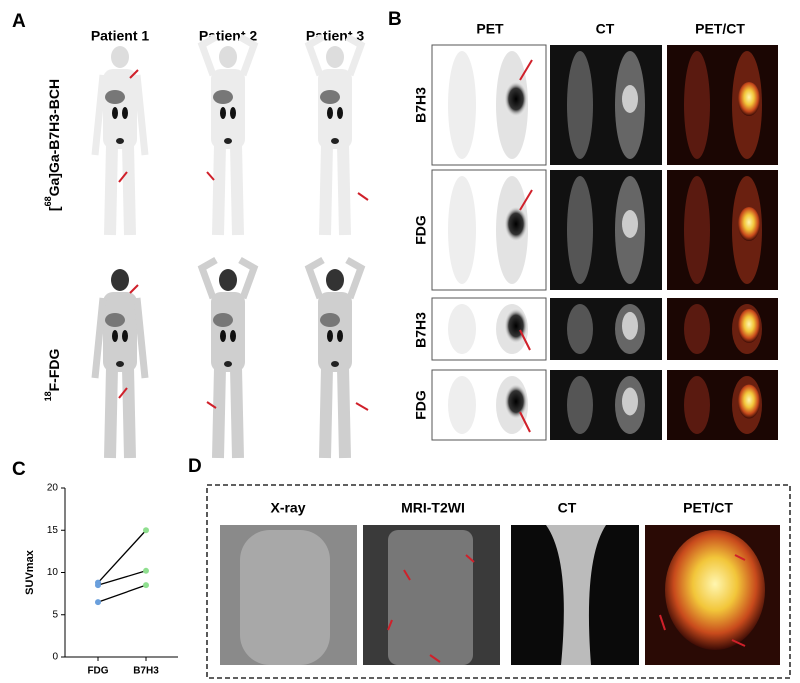 This screenshot has height=683, width=800. What do you see at coordinates (48, 201) in the screenshot?
I see `superscript: 68` at bounding box center [48, 201].